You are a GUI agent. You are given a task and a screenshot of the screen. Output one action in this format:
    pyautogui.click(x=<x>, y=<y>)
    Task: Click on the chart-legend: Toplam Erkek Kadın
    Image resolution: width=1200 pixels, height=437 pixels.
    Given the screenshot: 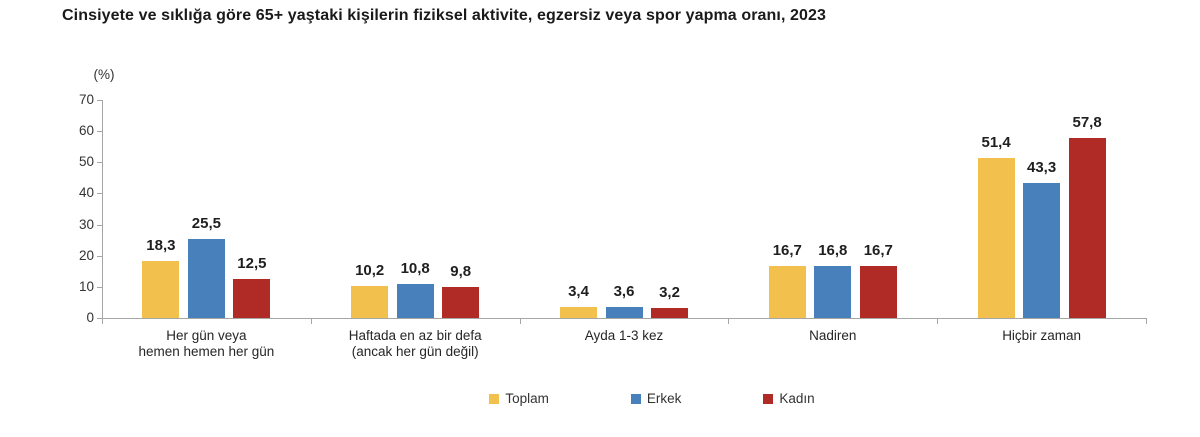 What is the action you would take?
    pyautogui.click(x=652, y=398)
    